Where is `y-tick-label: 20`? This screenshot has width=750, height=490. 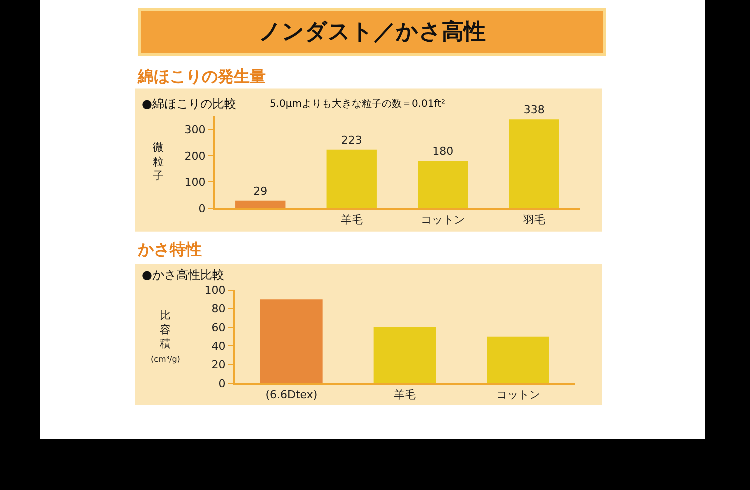
y-tick-label: 20 is located at coordinates (219, 365).